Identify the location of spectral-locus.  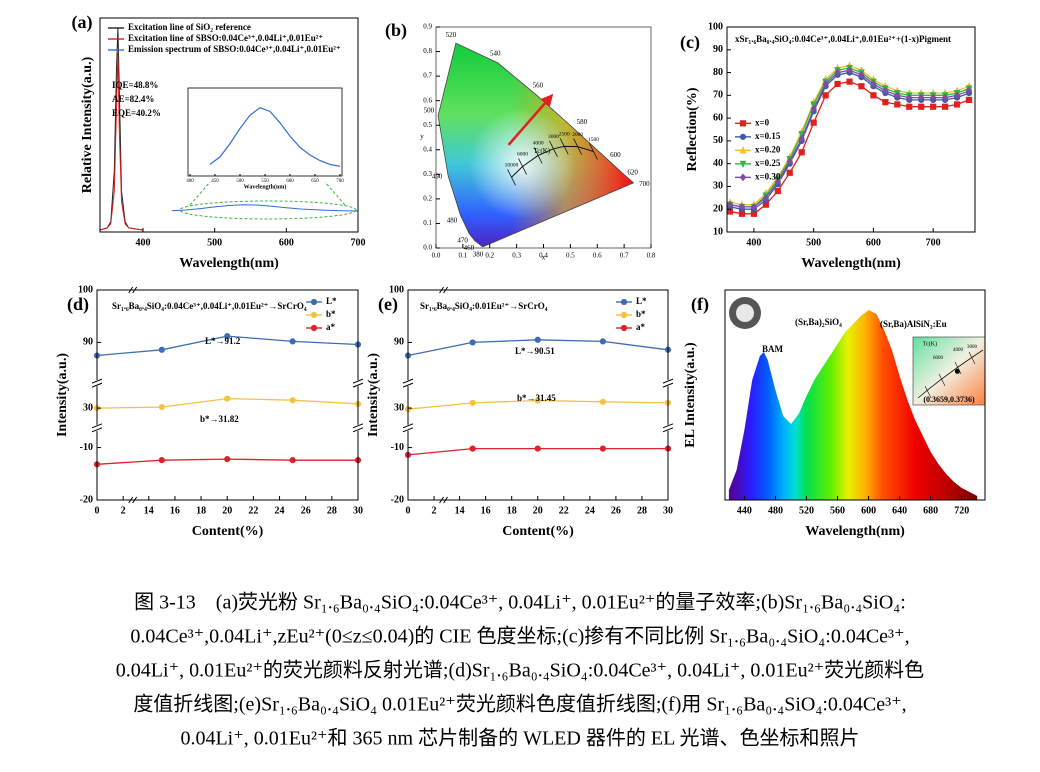
(536, 145).